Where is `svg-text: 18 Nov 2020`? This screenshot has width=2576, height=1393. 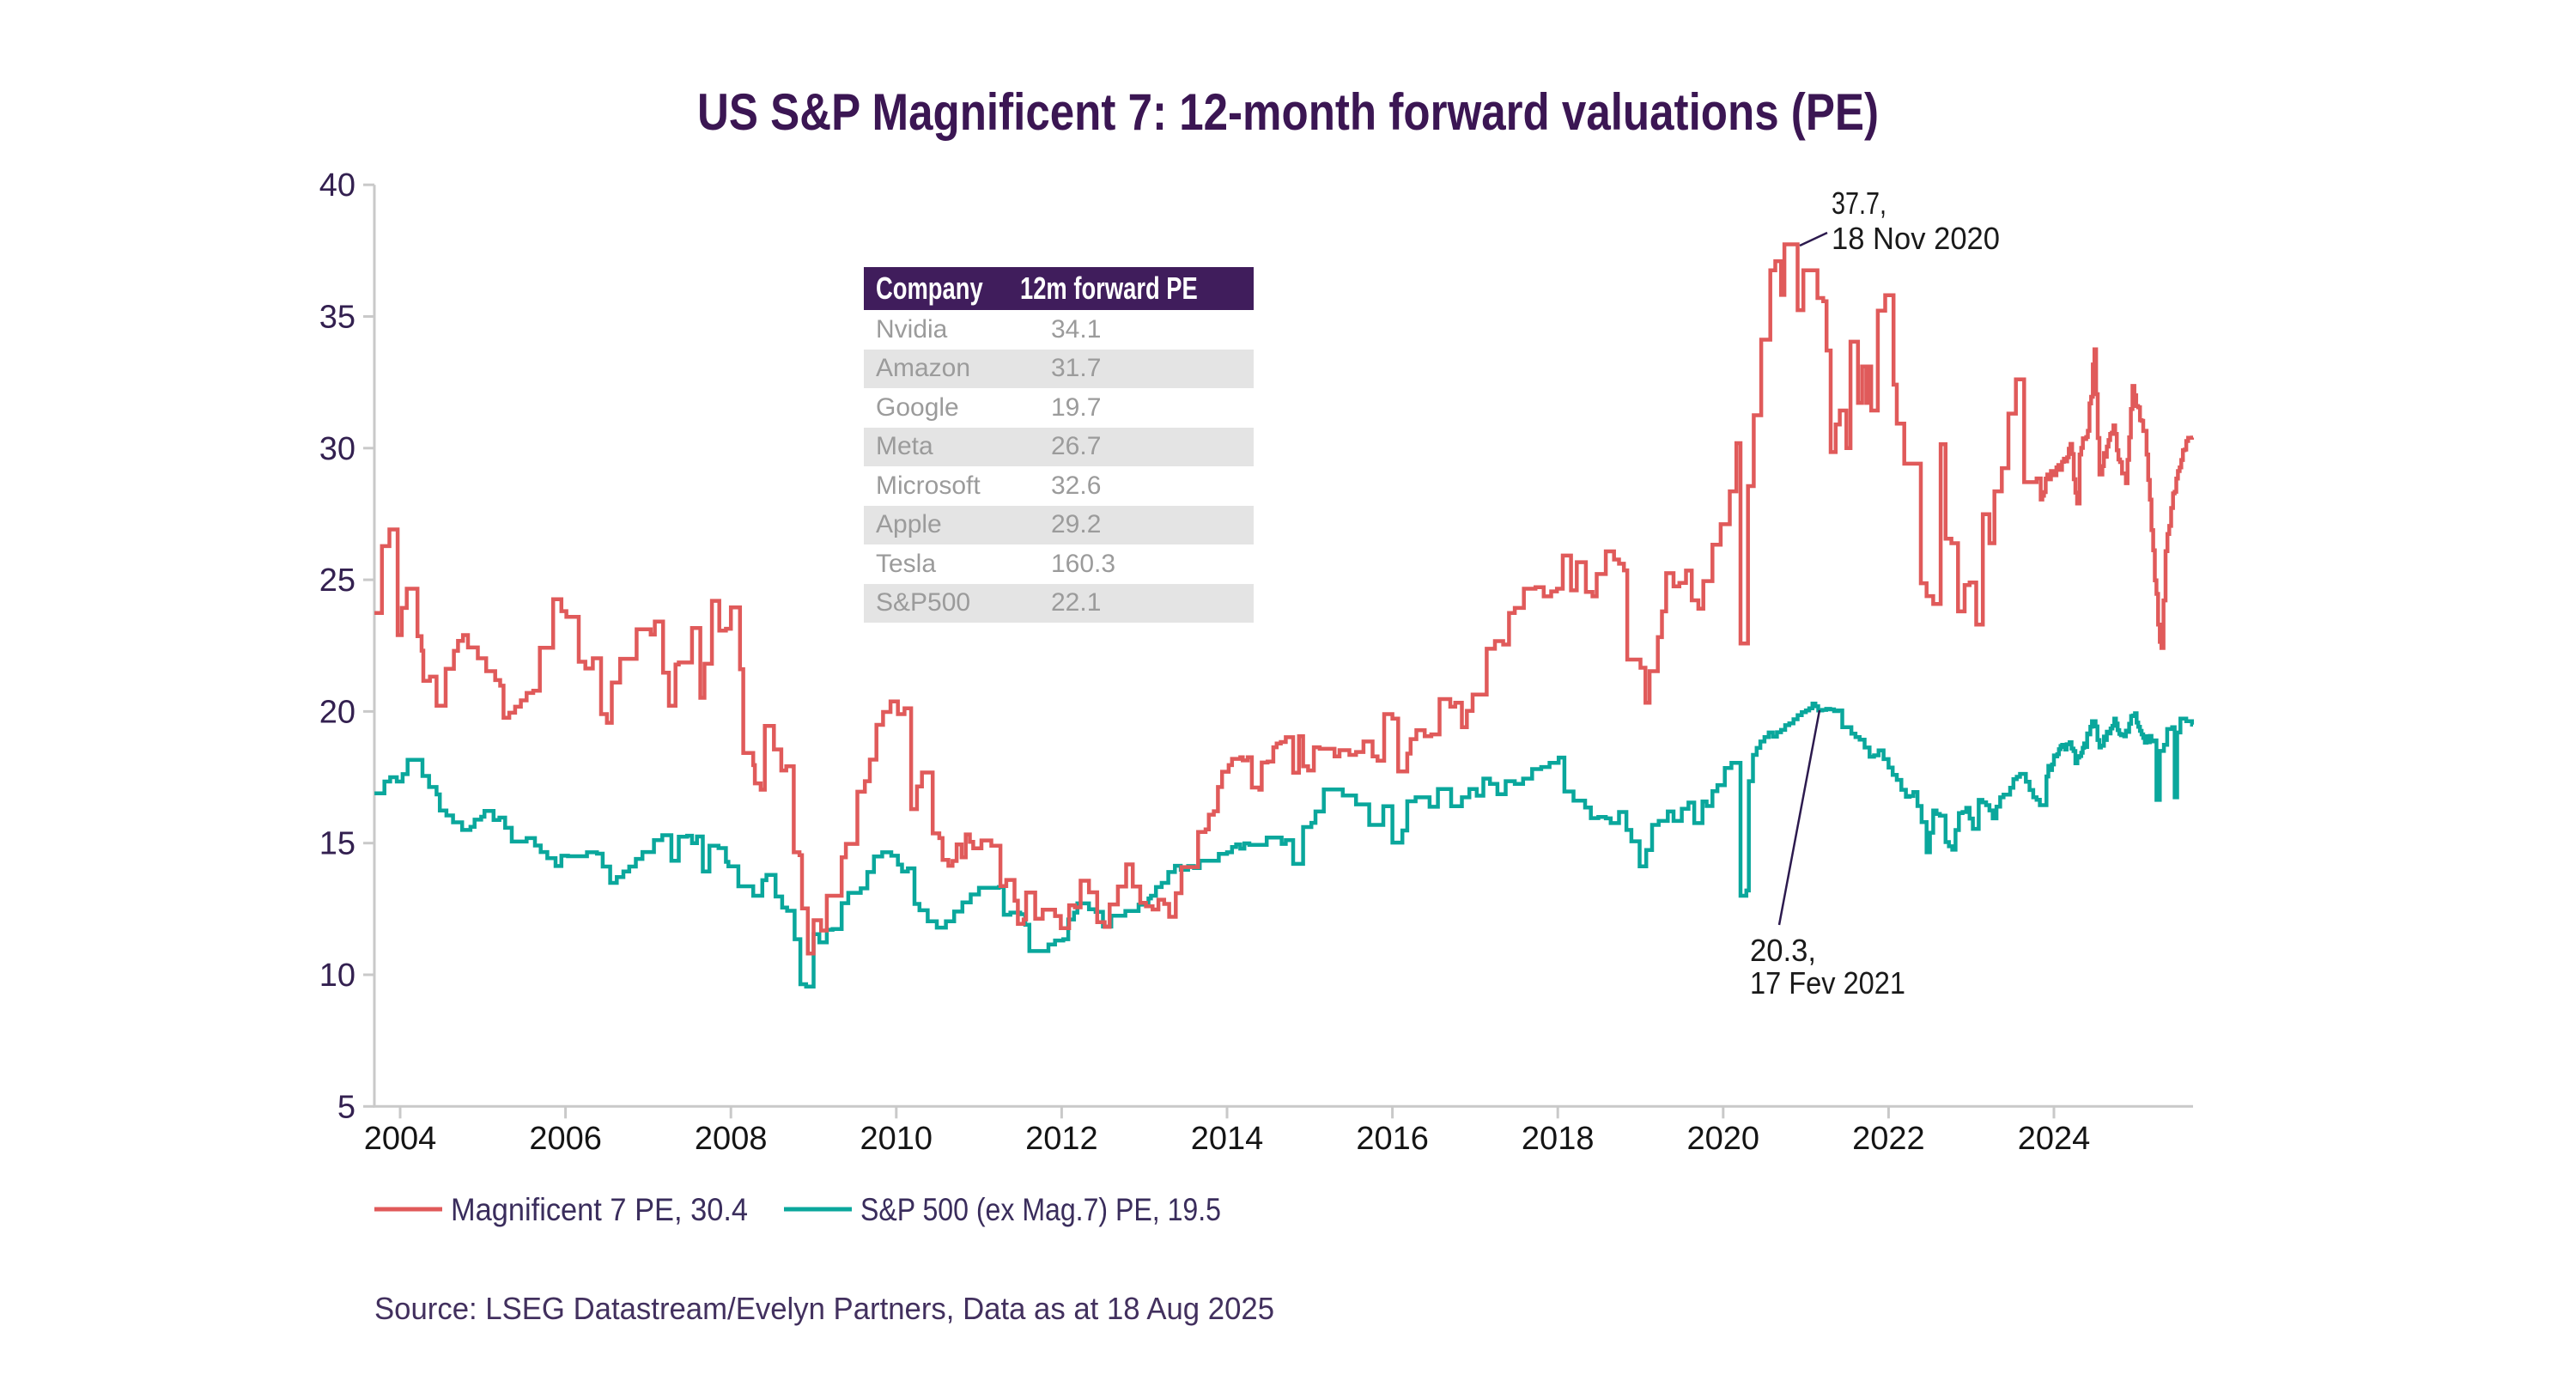
svg-text: 18 Nov 2020 is located at coordinates (1916, 239).